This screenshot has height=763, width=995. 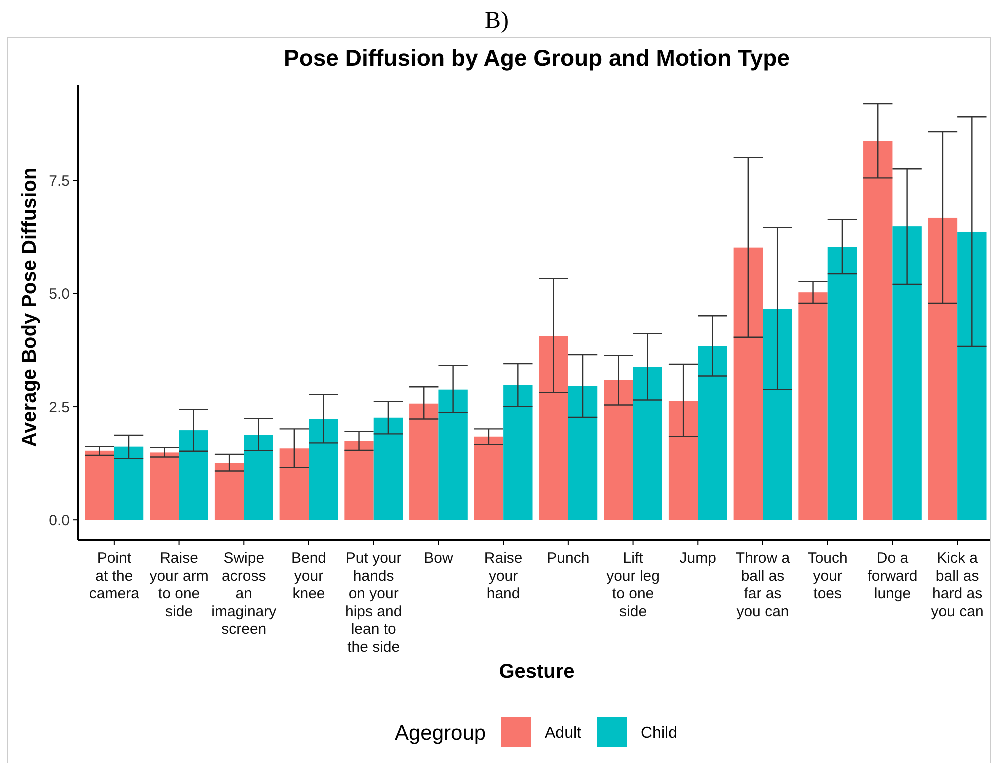 I want to click on x-tick-label: Bow, so click(x=439, y=558).